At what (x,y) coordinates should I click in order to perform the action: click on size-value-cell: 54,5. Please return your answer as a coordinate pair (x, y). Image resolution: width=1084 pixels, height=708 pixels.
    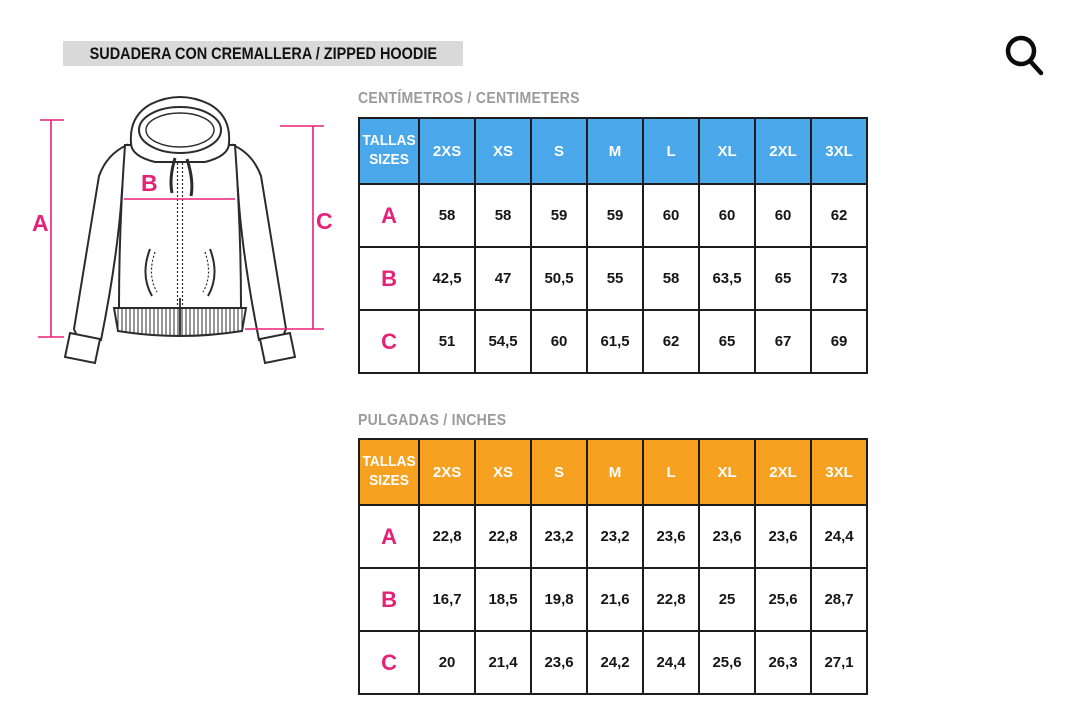
    Looking at the image, I should click on (503, 341).